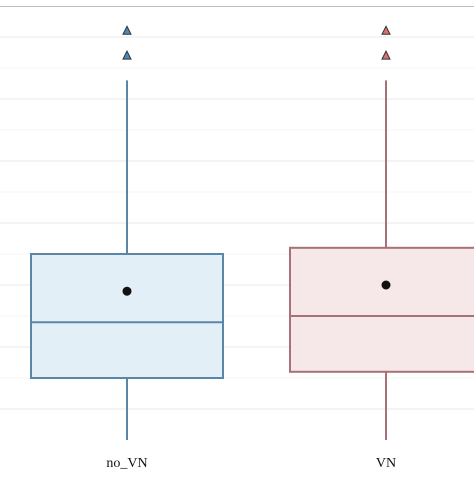 Image resolution: width=474 pixels, height=479 pixels. What do you see at coordinates (127, 316) in the screenshot?
I see `box-no-vn` at bounding box center [127, 316].